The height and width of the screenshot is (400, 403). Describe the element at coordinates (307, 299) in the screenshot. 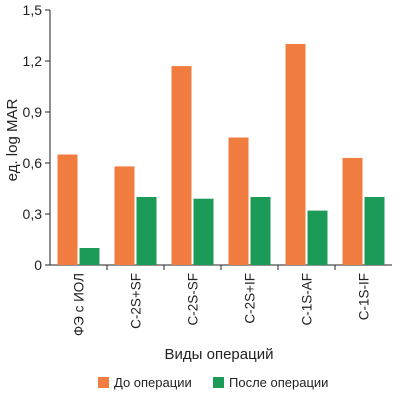

I see `category-label: C-1S-AF` at that location.